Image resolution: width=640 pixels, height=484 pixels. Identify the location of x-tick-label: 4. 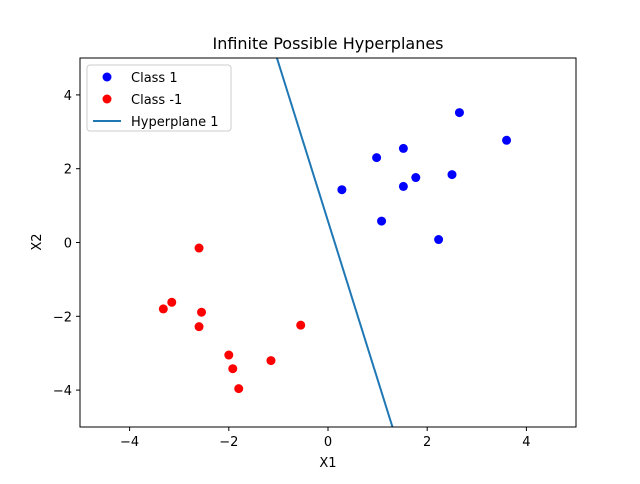
(526, 442).